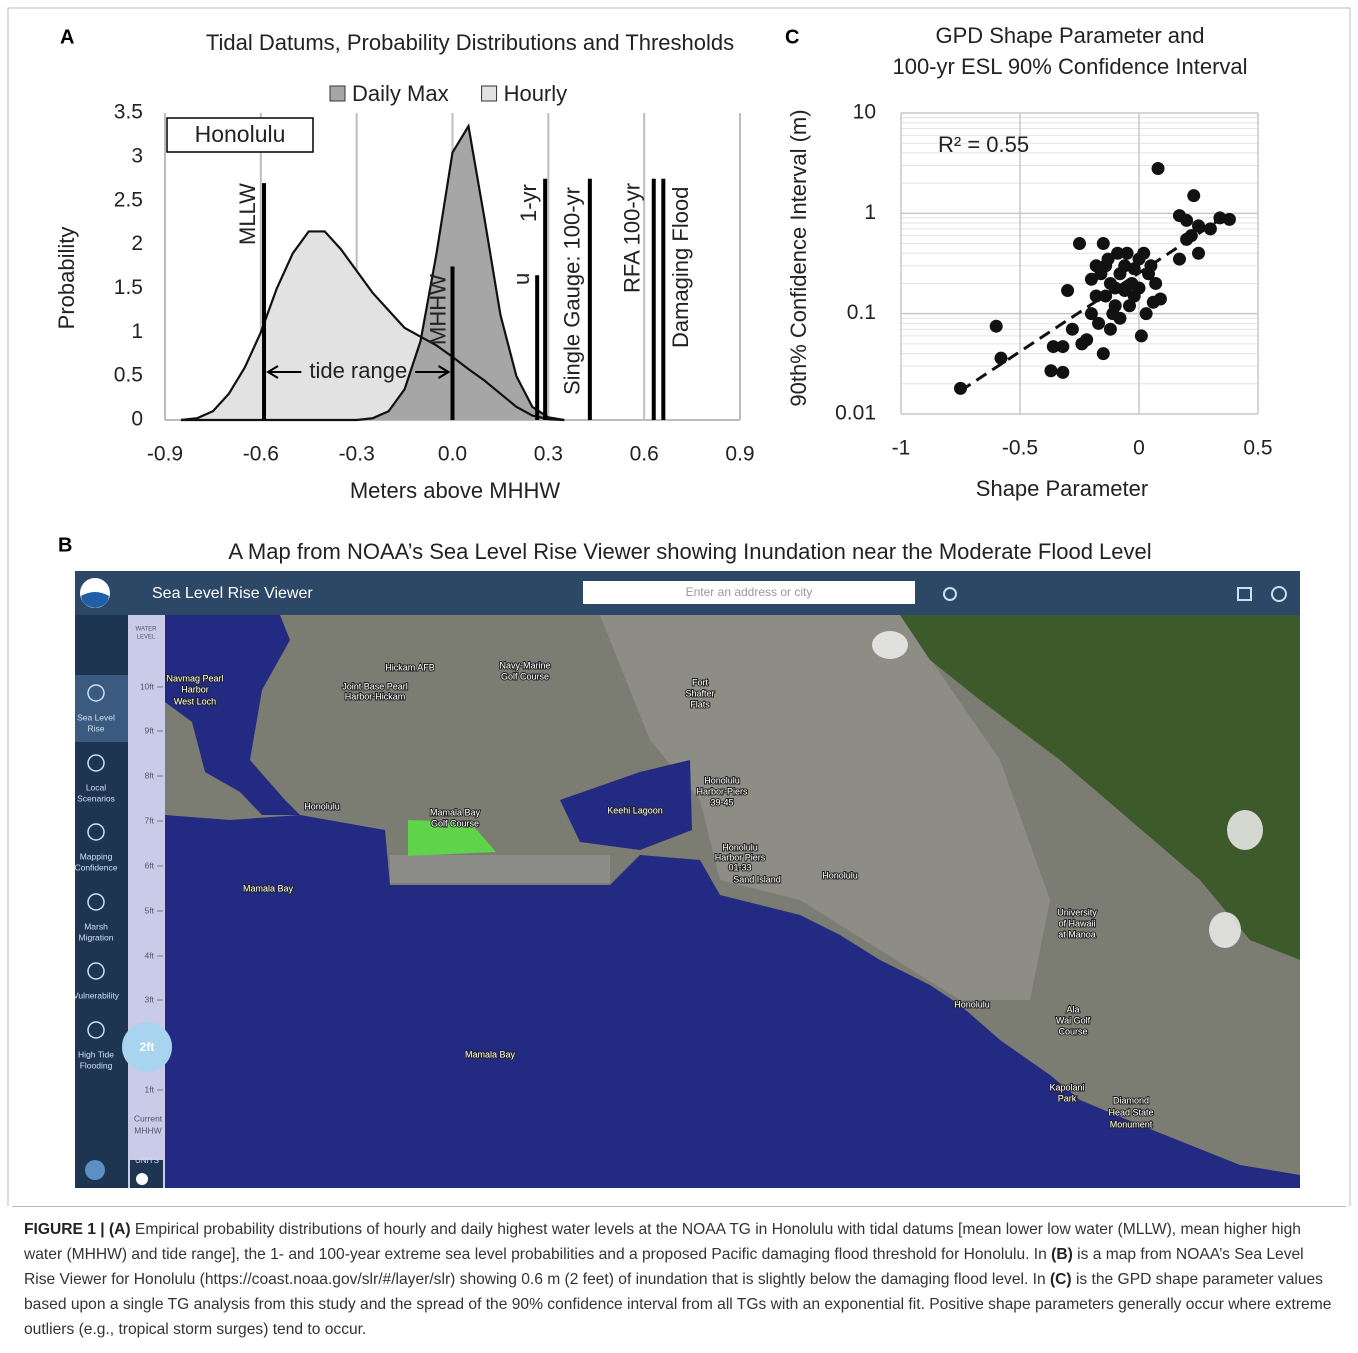 The image size is (1358, 1353). What do you see at coordinates (1062, 488) in the screenshot?
I see `x-axis-label: Shape Parameter` at bounding box center [1062, 488].